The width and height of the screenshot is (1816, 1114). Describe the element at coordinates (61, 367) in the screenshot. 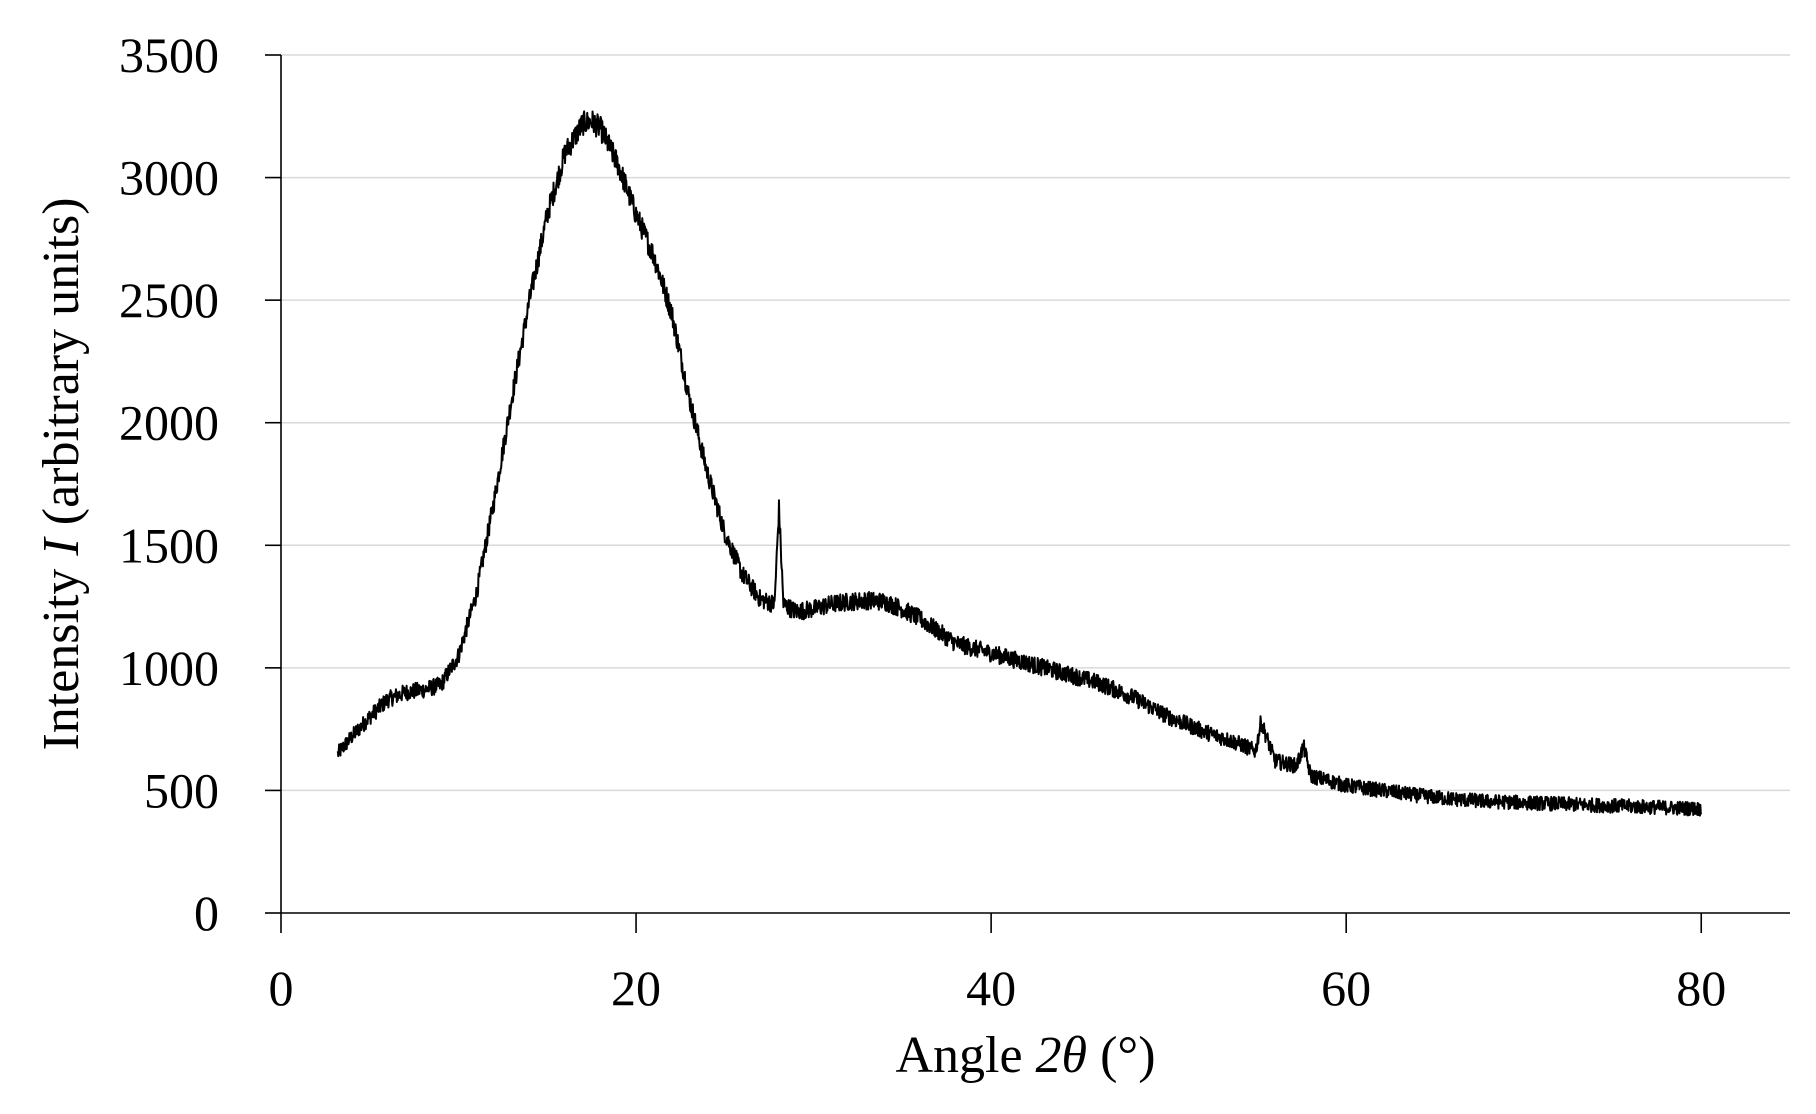

I see `y-axis-title-post: (arbitrary units)` at that location.